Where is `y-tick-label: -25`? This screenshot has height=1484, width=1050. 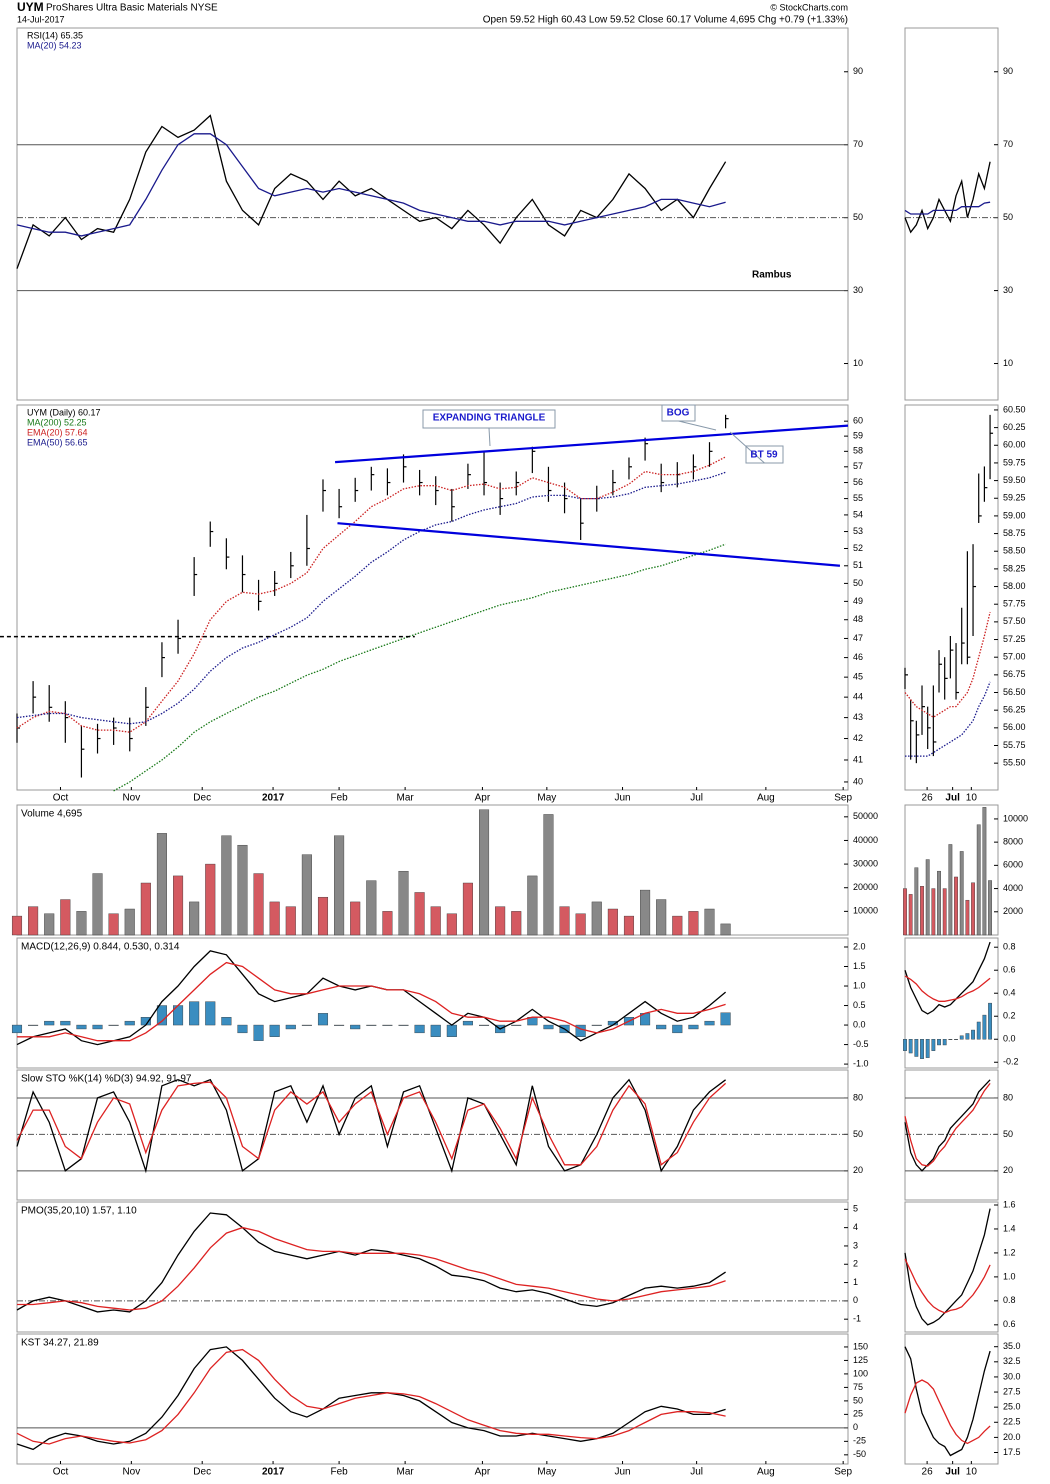 y-tick-label: -25 is located at coordinates (859, 1441).